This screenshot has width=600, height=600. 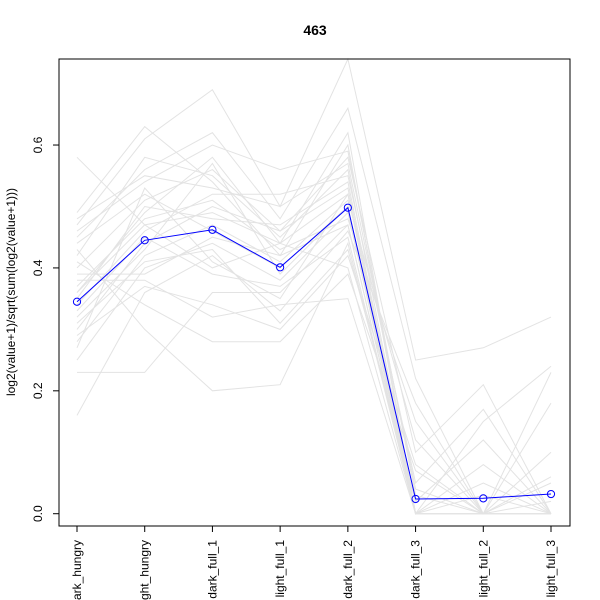 What do you see at coordinates (348, 569) in the screenshot?
I see `x-tick-label: dark_full_2` at bounding box center [348, 569].